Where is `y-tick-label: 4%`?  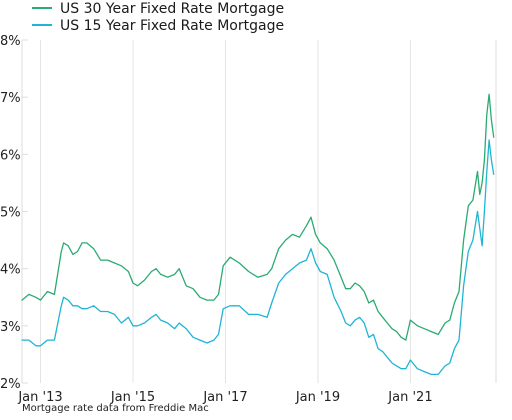
y-tick-label: 4% is located at coordinates (10, 270).